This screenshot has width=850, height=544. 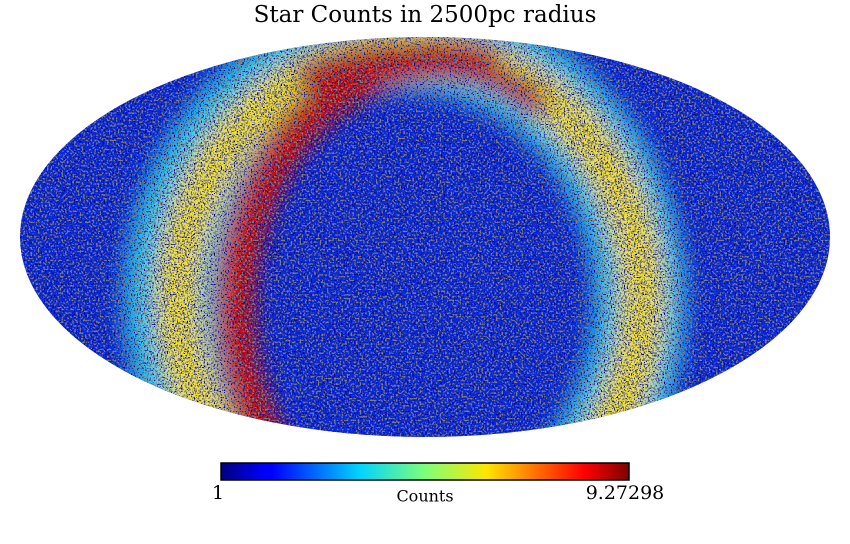 What do you see at coordinates (625, 493) in the screenshot?
I see `colorbar-max-label: 9.27298` at bounding box center [625, 493].